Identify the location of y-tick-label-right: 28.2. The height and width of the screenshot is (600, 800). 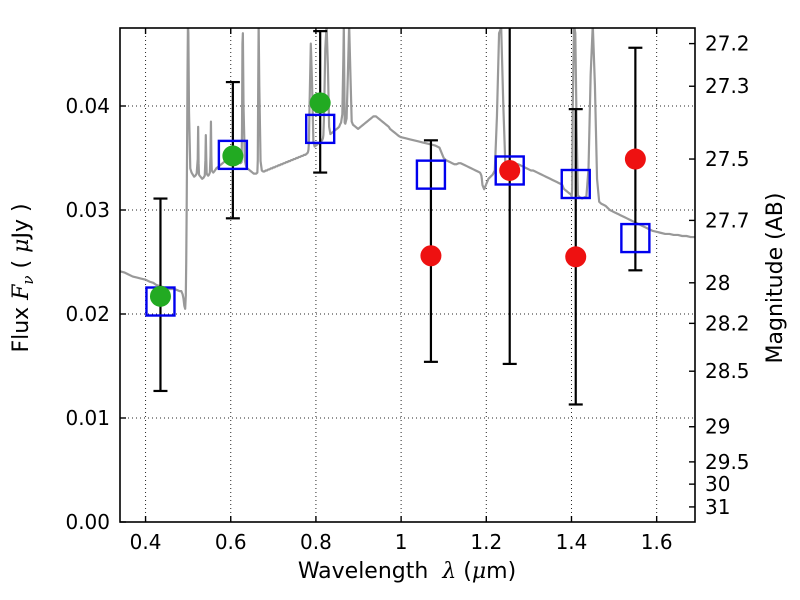
(727, 323).